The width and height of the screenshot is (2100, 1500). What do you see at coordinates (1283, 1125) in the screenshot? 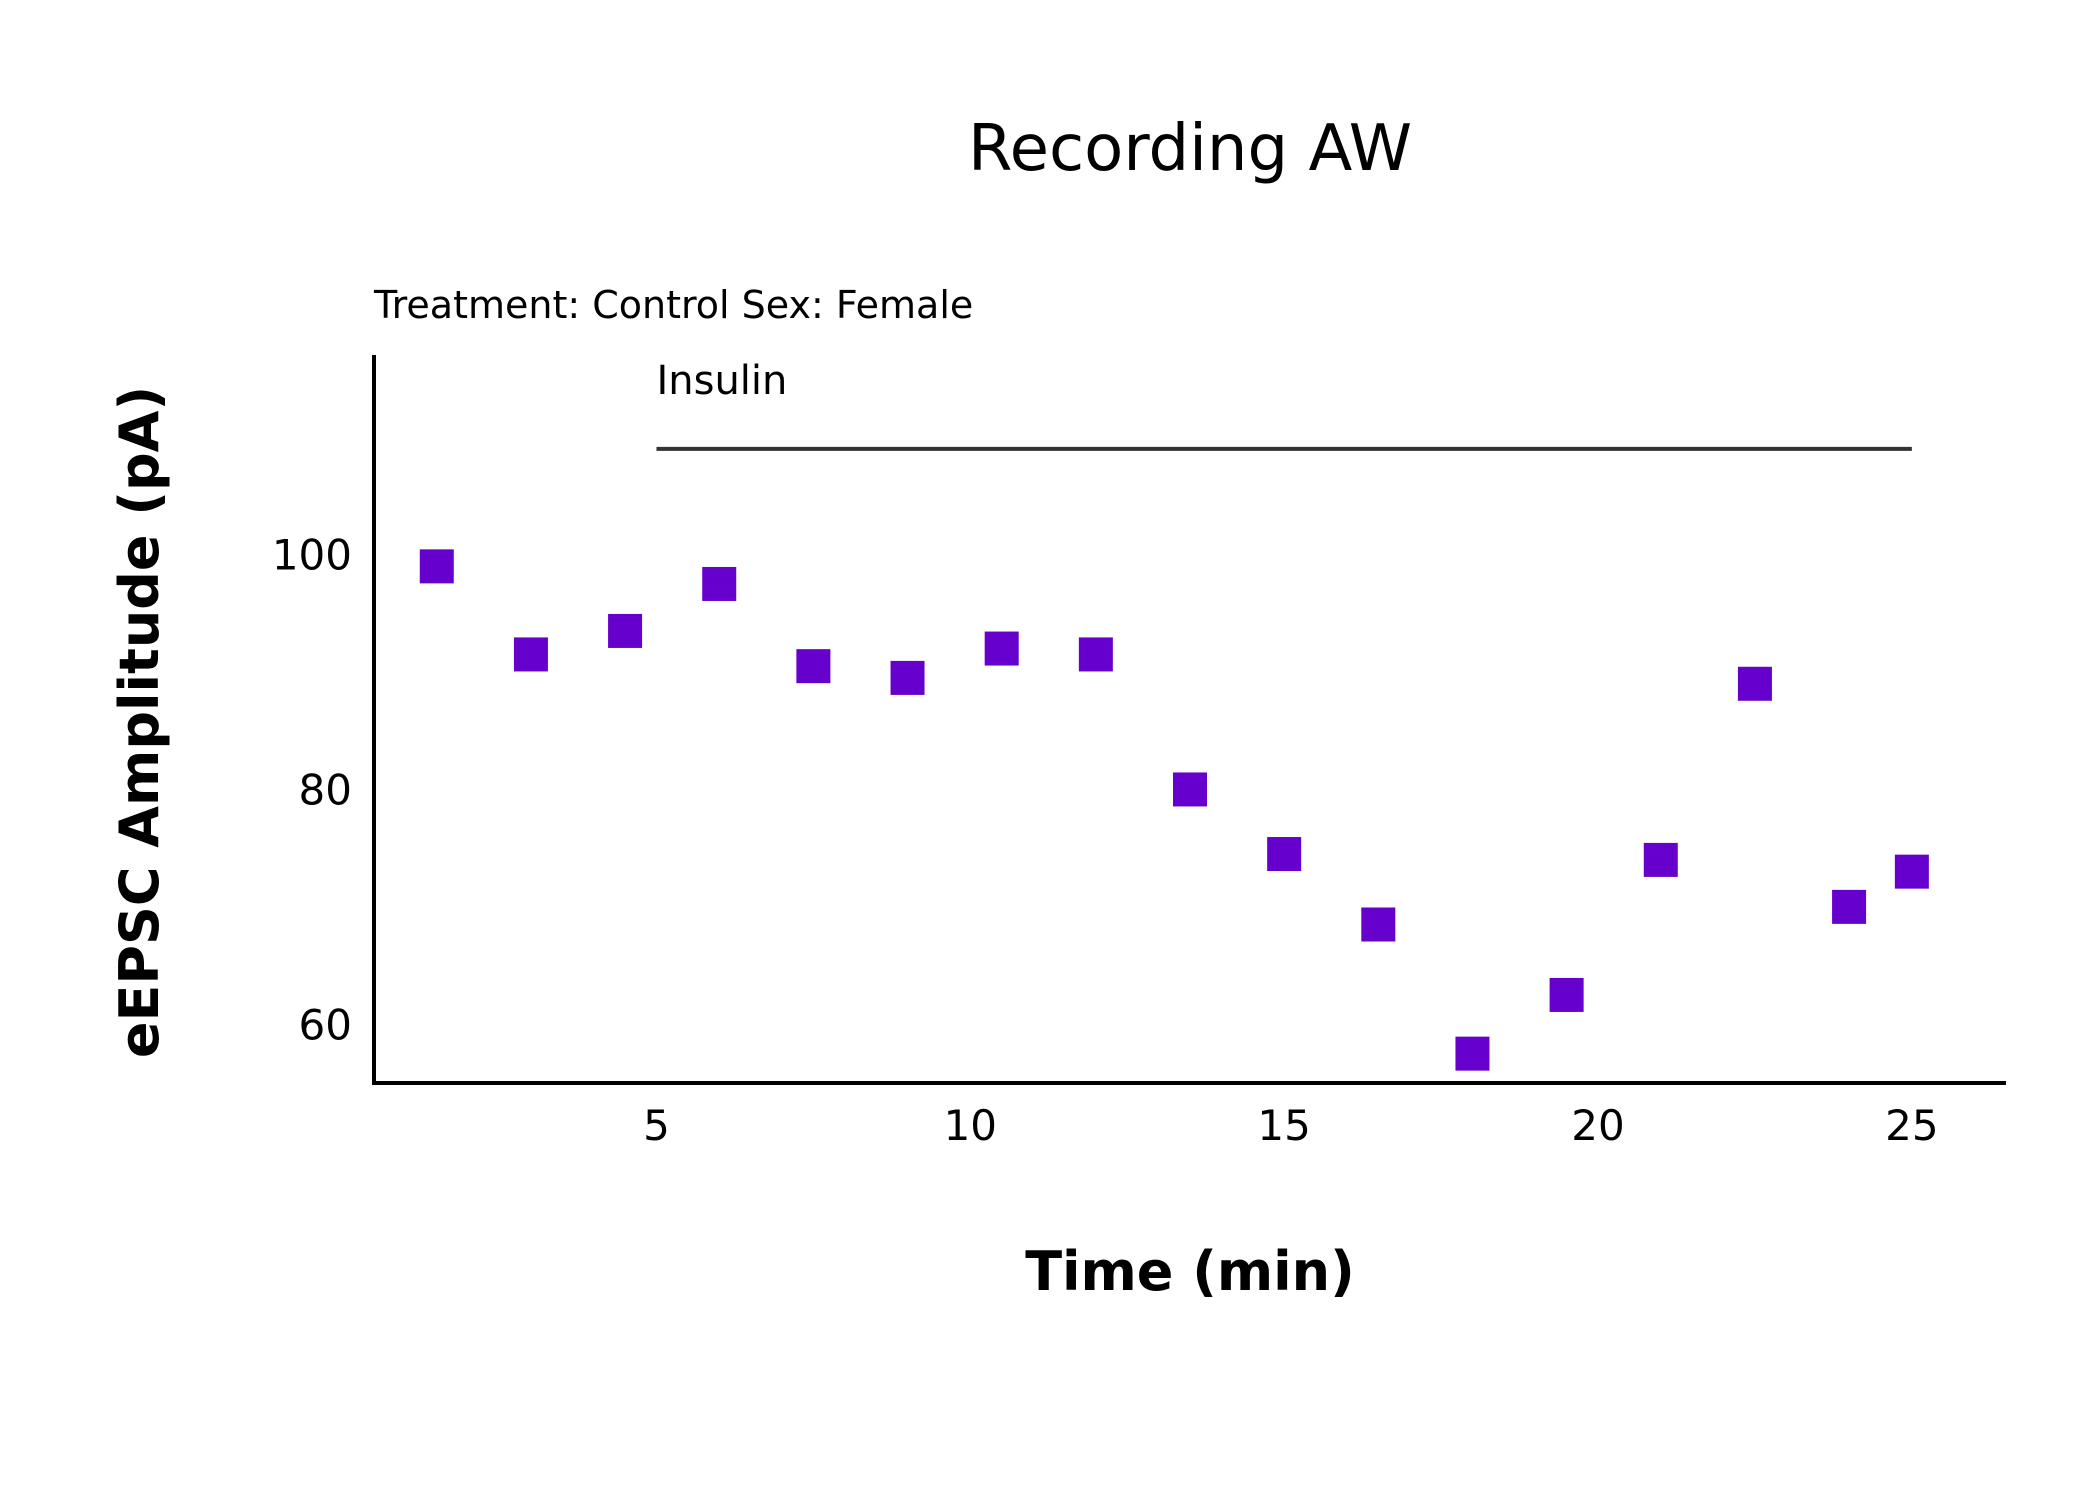
I see `x-tick-label: 15` at bounding box center [1283, 1125].